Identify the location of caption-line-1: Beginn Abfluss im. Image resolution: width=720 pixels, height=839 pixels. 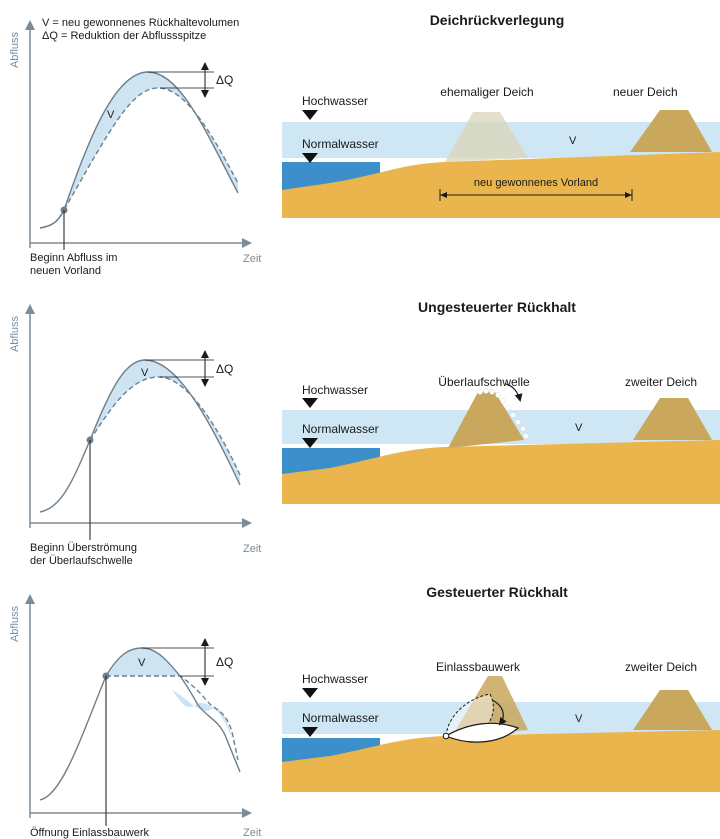
(73, 258).